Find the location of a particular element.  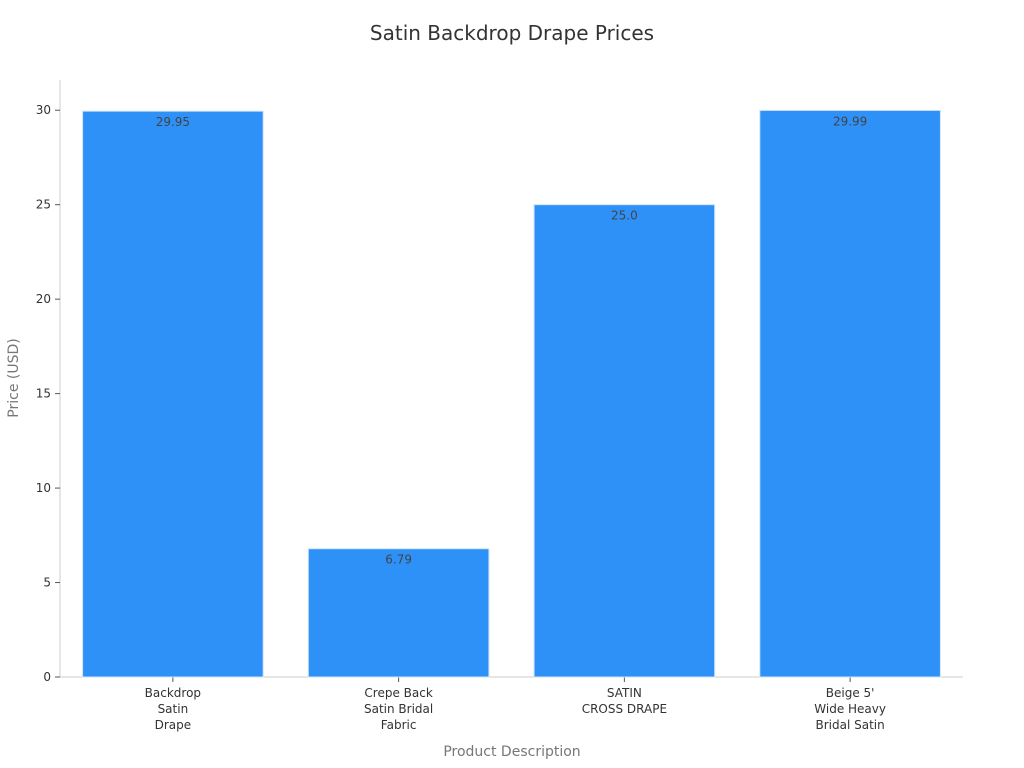

y-tick-label: 20 is located at coordinates (43, 299).